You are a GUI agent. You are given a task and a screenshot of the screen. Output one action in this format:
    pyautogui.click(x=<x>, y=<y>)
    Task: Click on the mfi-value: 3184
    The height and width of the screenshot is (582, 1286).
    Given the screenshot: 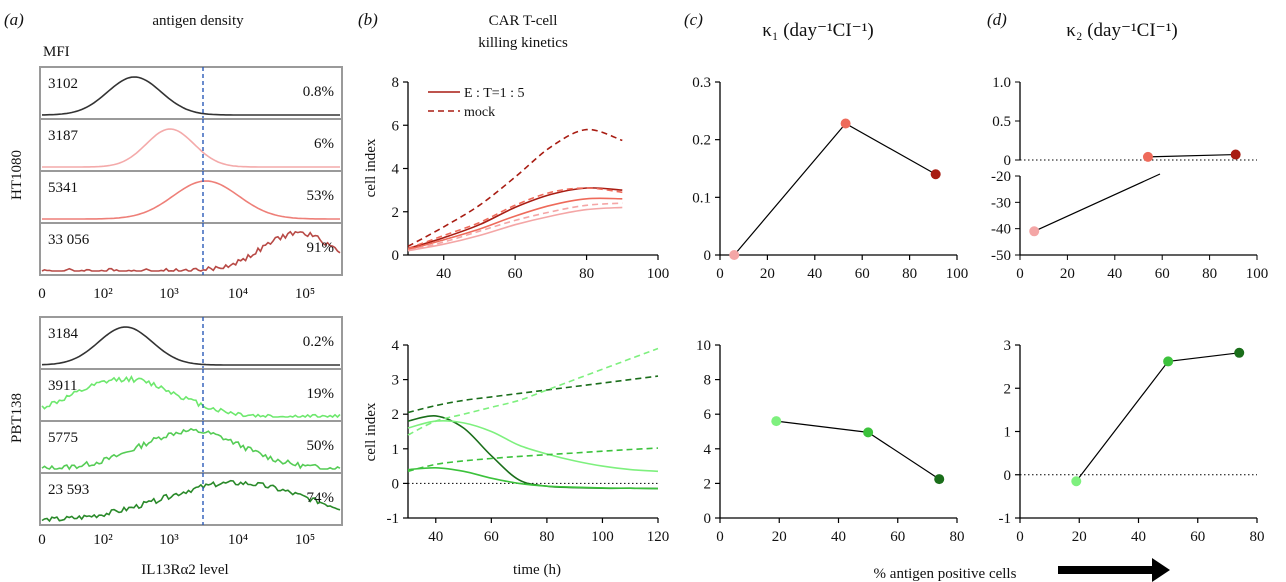 What is the action you would take?
    pyautogui.click(x=63, y=334)
    